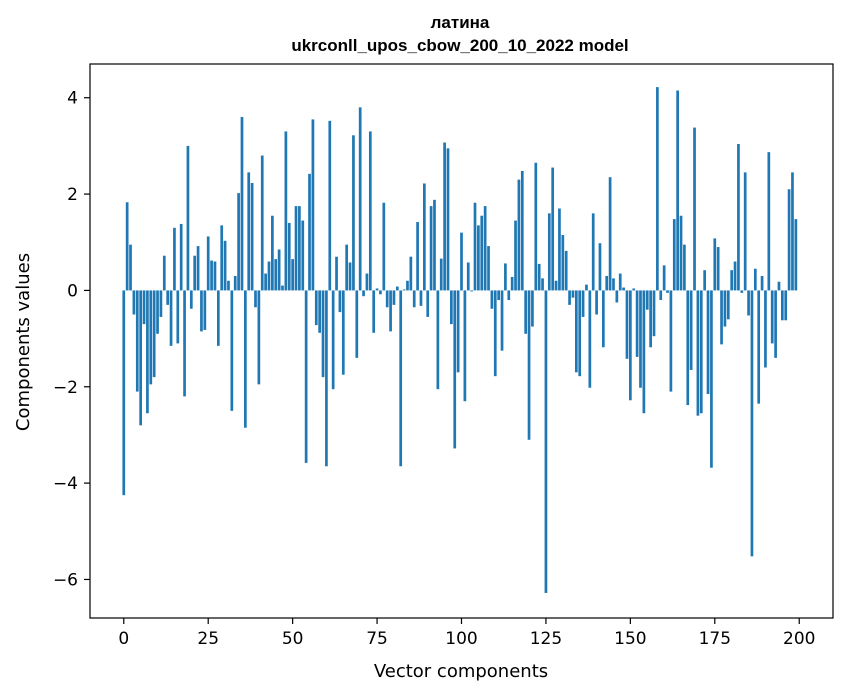 The width and height of the screenshot is (847, 696). Describe the element at coordinates (65, 388) in the screenshot. I see `y-tick-label: −2` at that location.